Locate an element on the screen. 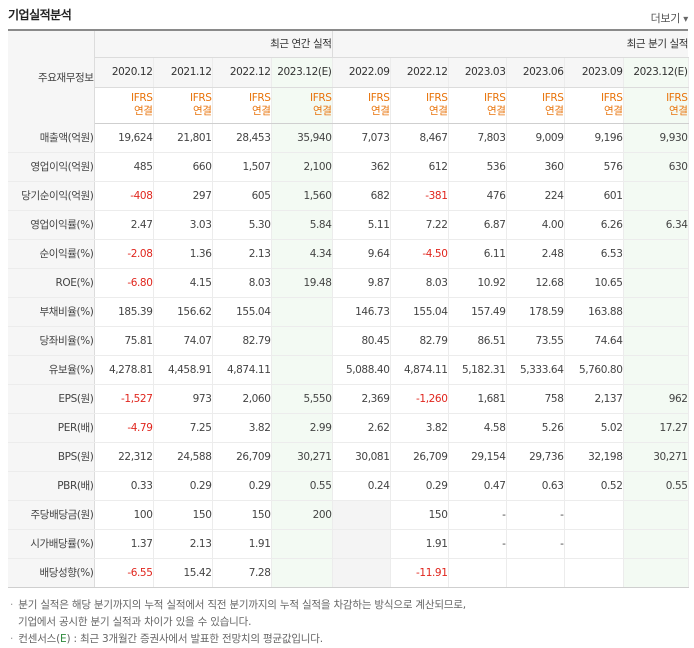  row-label: 배당성향(%) is located at coordinates (51, 573).